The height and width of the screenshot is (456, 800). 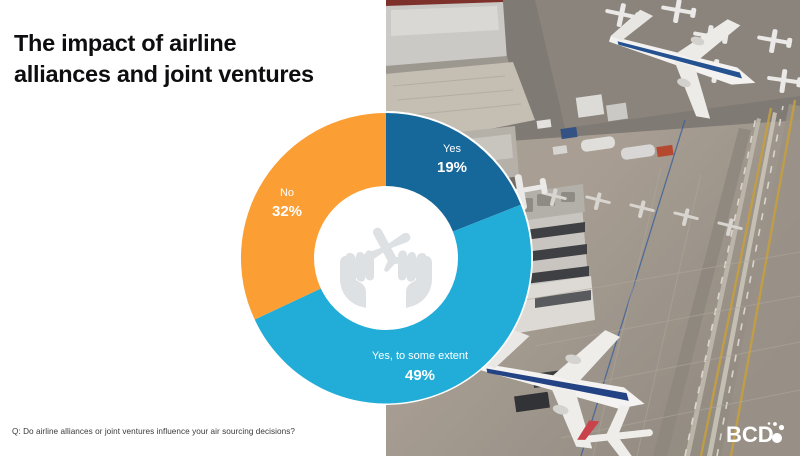 What do you see at coordinates (452, 149) in the screenshot?
I see `donut-label-yes-name: Yes` at bounding box center [452, 149].